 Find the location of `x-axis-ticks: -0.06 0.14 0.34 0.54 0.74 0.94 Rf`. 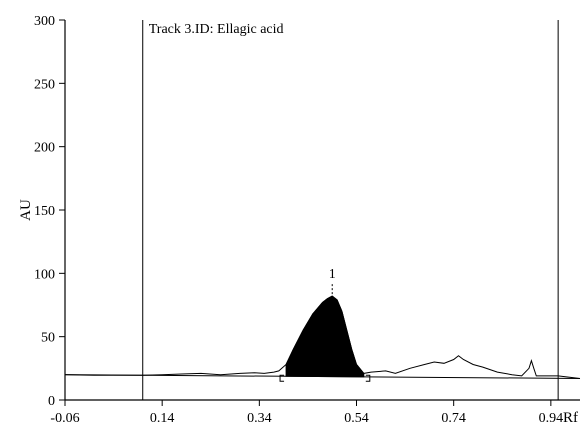

x-axis-ticks: -0.06 0.14 0.34 0.54 0.74 0.94 Rf is located at coordinates (314, 413).